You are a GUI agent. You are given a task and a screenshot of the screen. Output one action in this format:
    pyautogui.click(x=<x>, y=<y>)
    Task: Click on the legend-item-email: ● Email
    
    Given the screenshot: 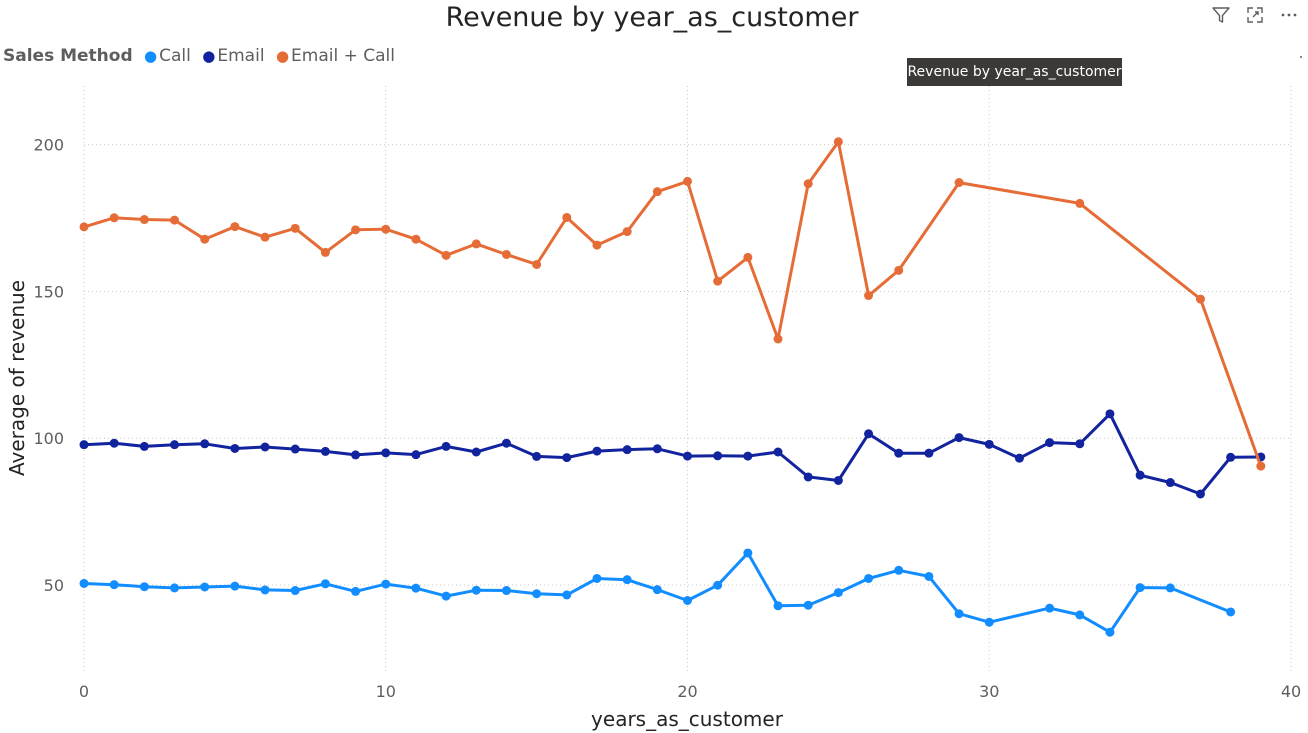 What is the action you would take?
    pyautogui.click(x=236, y=56)
    